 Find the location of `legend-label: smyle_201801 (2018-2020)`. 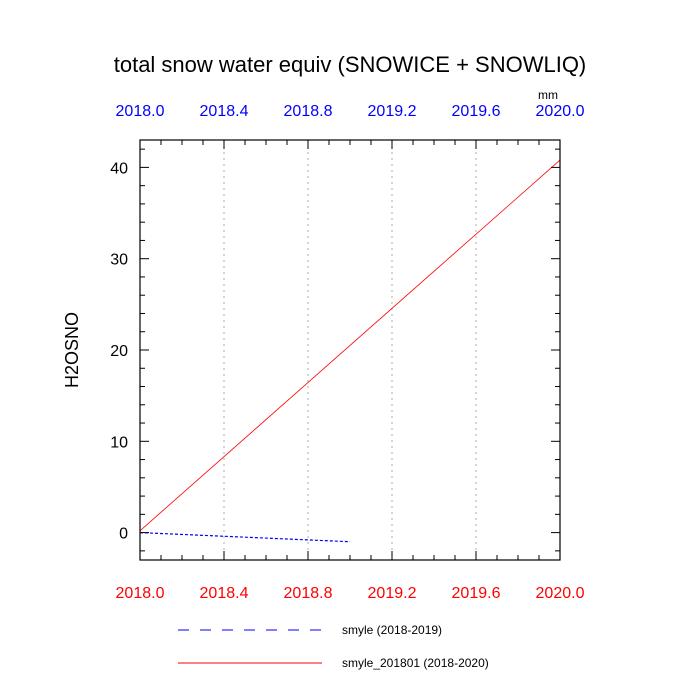

legend-label: smyle_201801 (2018-2020) is located at coordinates (415, 663).